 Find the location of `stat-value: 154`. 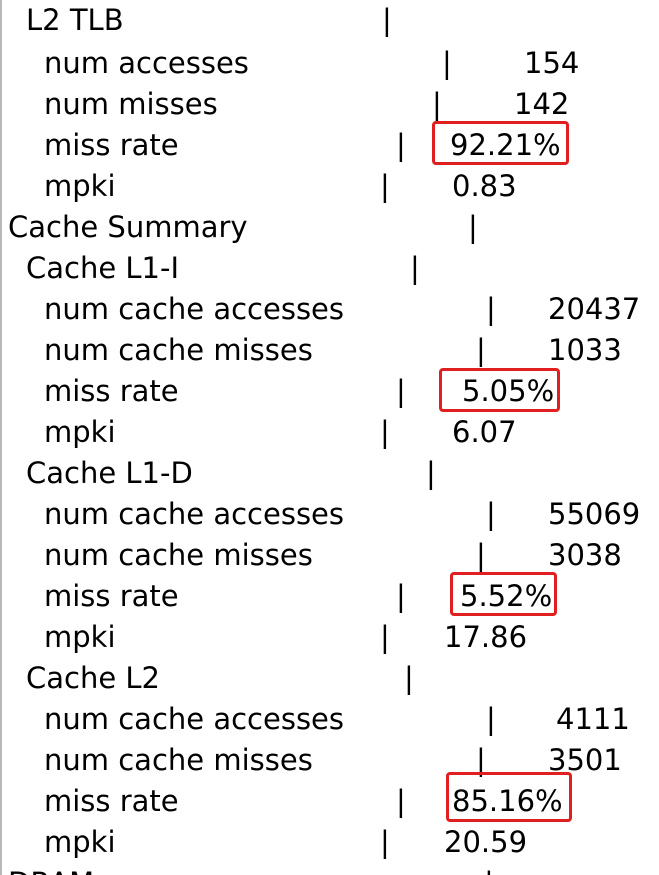

stat-value: 154 is located at coordinates (552, 63).